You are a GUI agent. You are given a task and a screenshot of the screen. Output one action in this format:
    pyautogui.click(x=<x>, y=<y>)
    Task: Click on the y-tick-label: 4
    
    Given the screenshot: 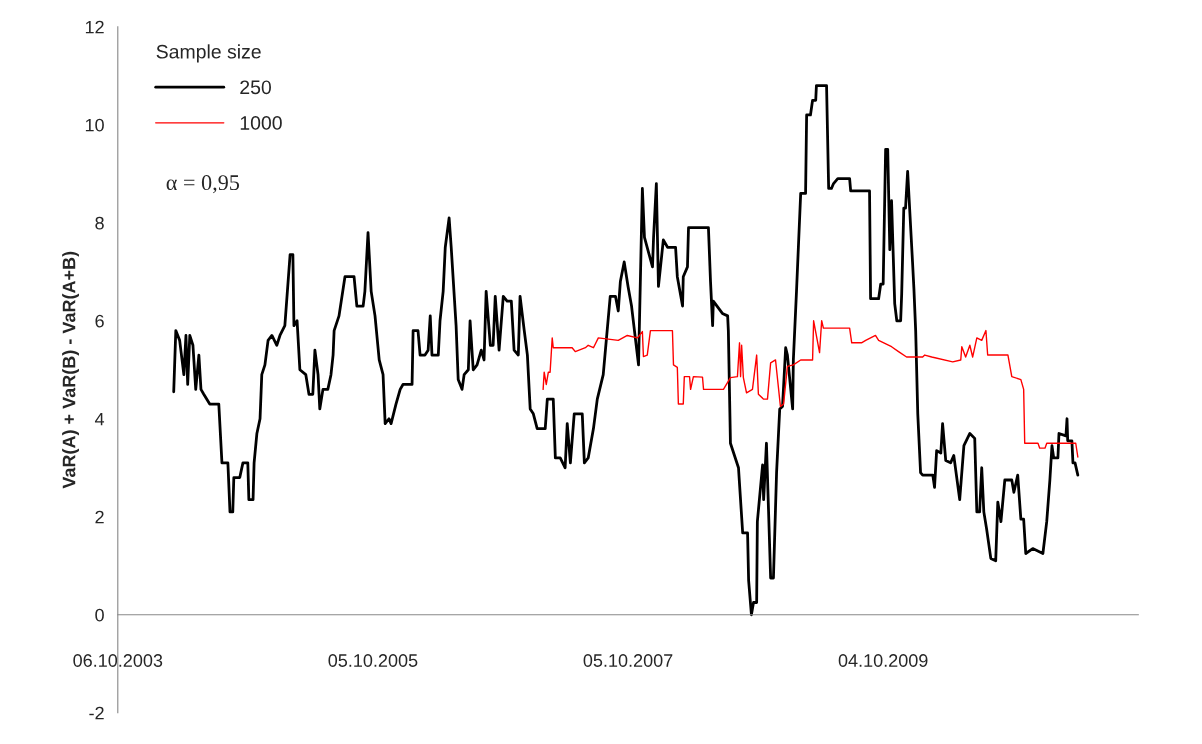 What is the action you would take?
    pyautogui.click(x=99, y=419)
    